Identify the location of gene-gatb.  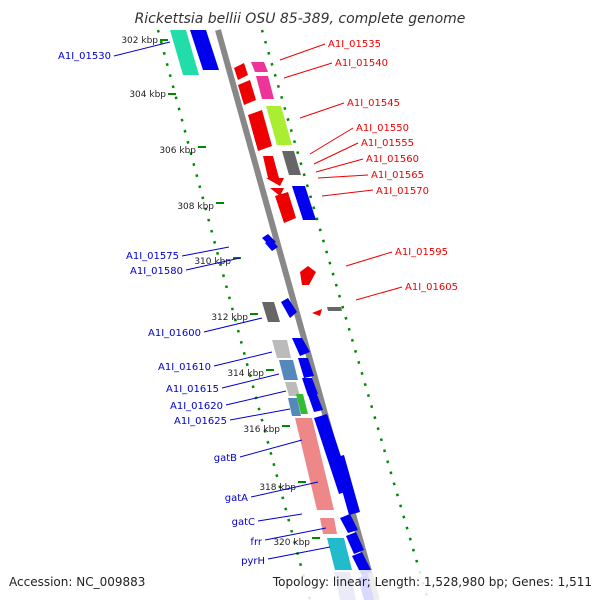
(314, 464).